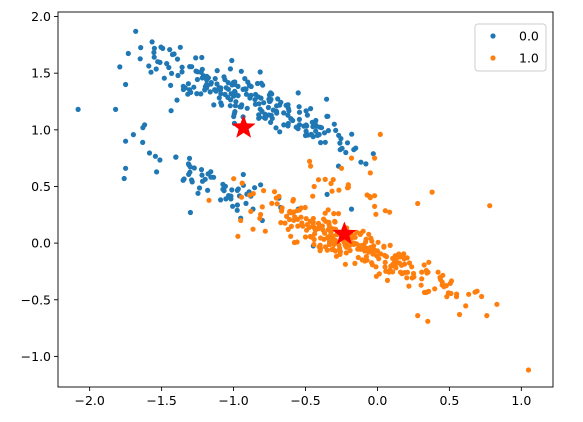 This screenshot has height=422, width=583. I want to click on y-tick-label: 2.0, so click(41, 16).